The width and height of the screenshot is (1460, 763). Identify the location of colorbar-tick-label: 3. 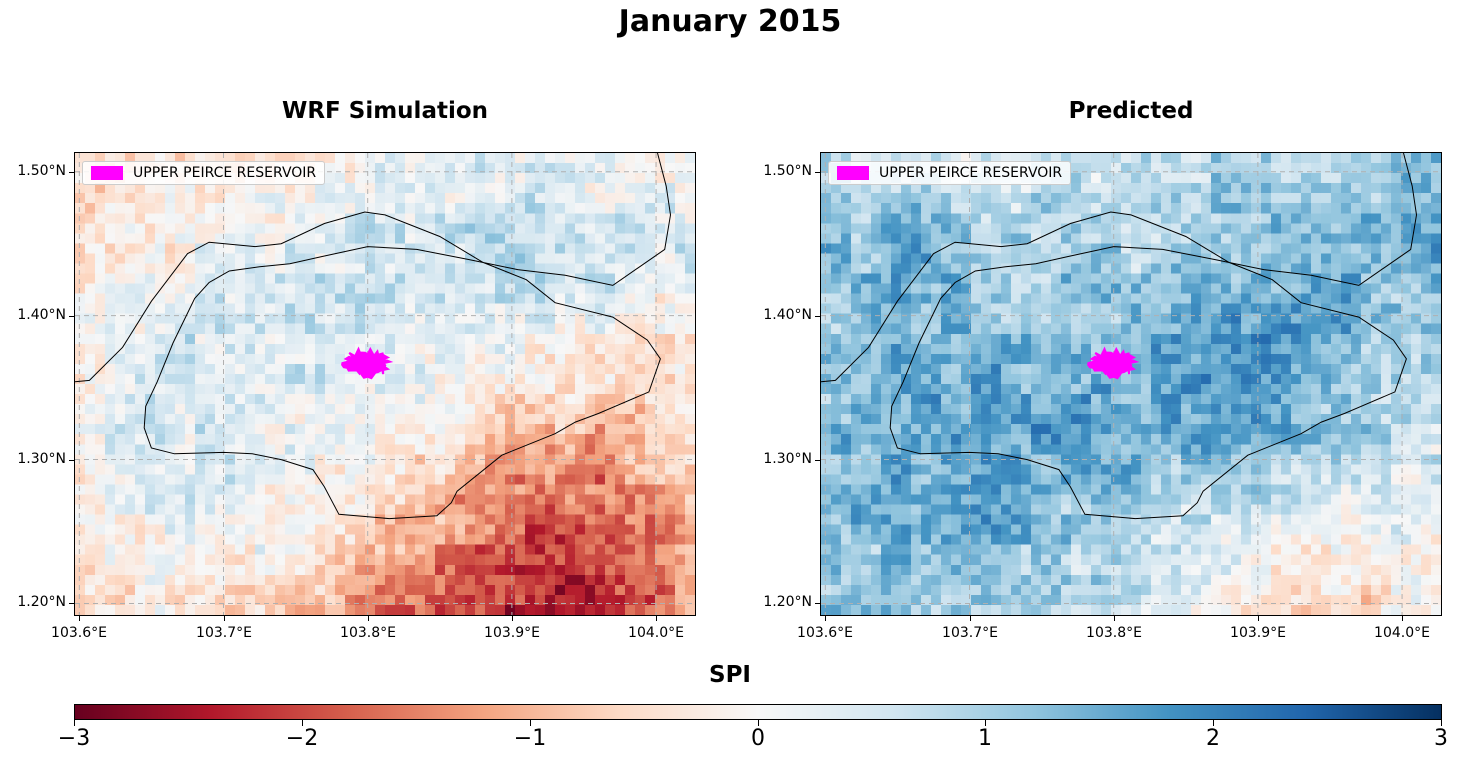
(1441, 738).